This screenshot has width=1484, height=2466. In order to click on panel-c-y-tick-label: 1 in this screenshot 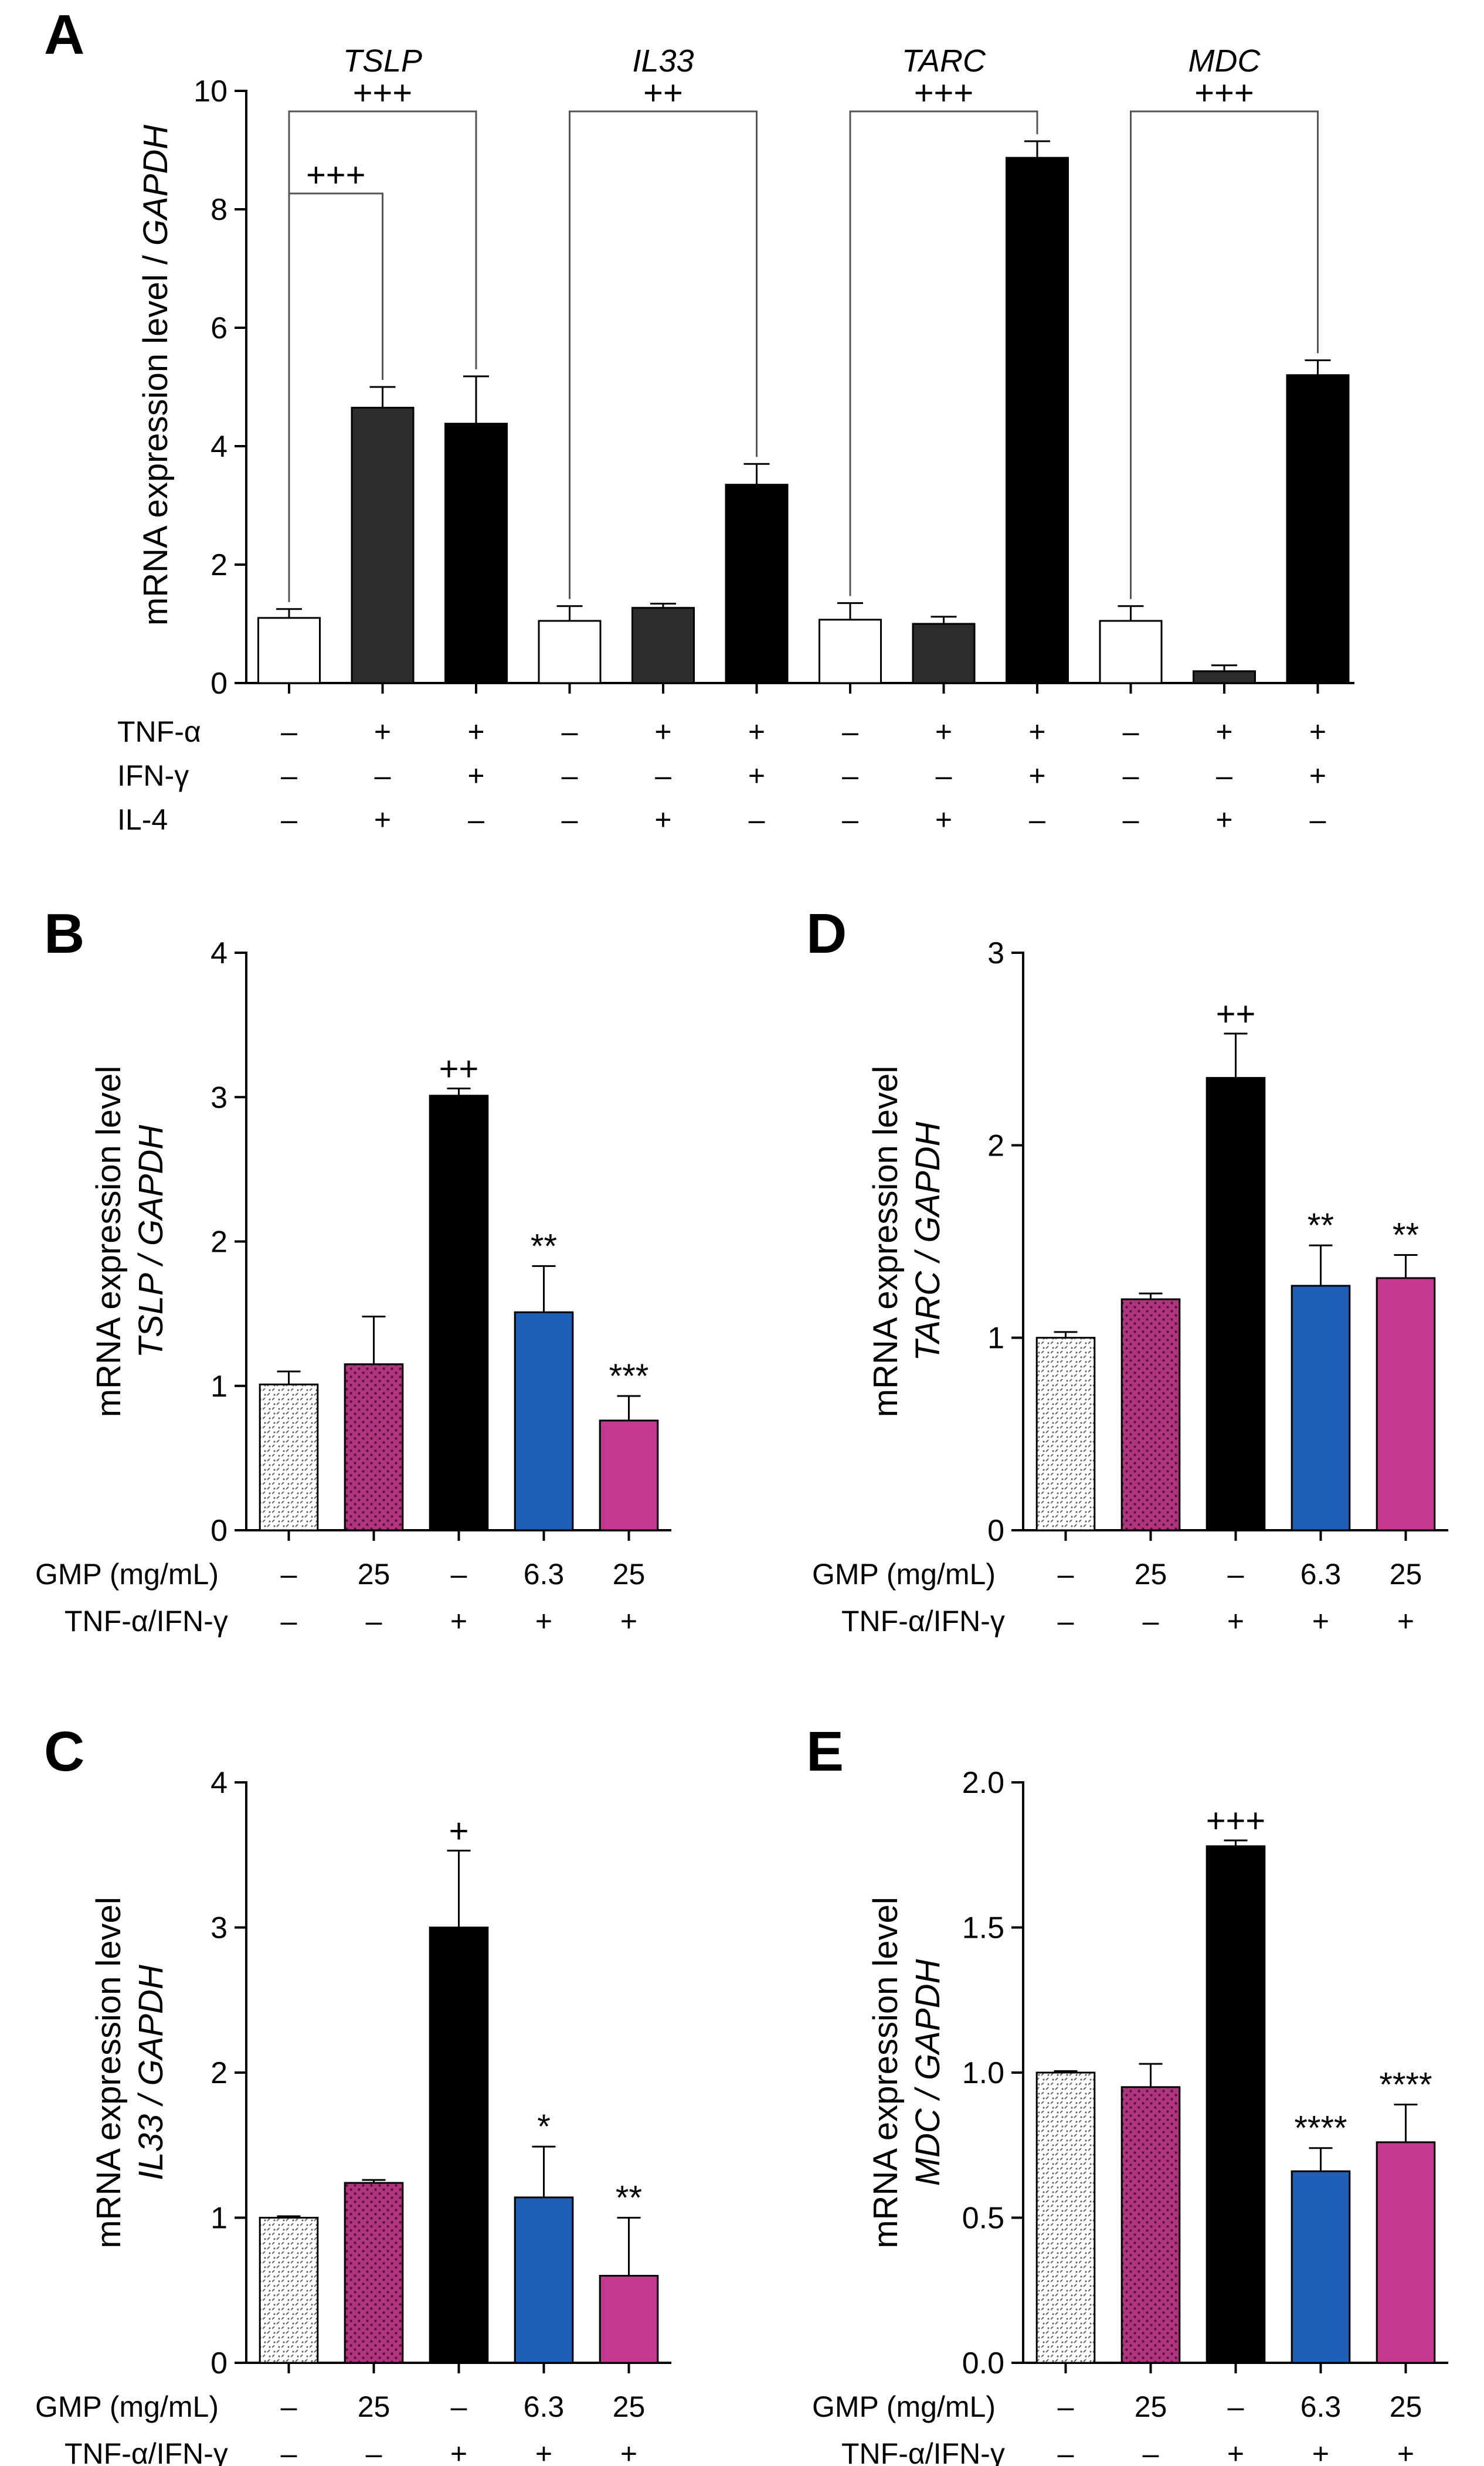, I will do `click(218, 2219)`.